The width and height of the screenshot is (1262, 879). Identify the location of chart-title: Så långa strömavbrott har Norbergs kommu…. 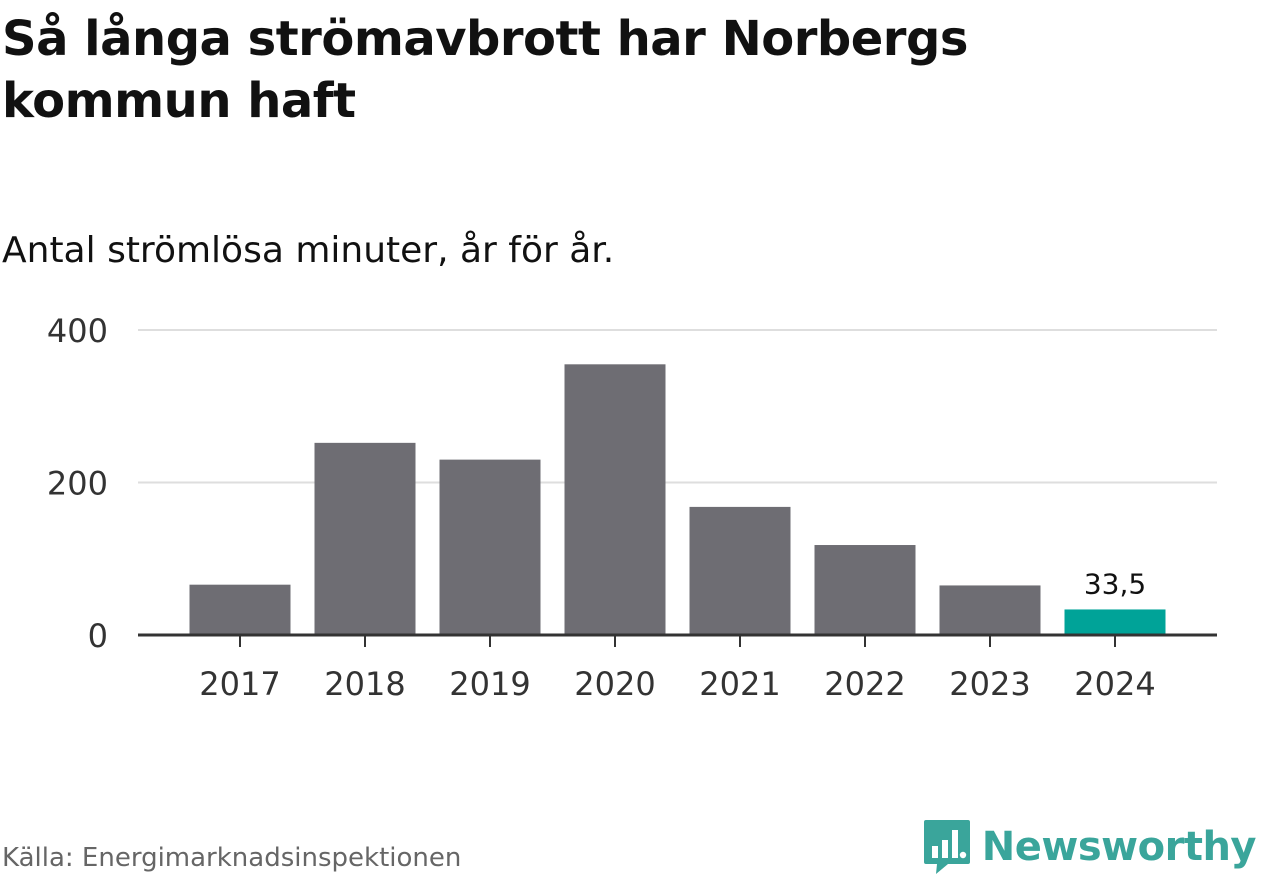
(485, 70).